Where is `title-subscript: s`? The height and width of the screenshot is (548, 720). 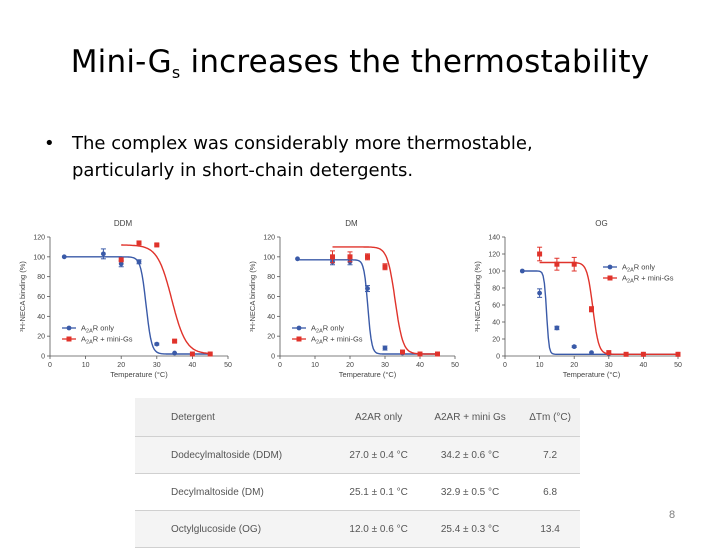 title-subscript: s is located at coordinates (176, 72).